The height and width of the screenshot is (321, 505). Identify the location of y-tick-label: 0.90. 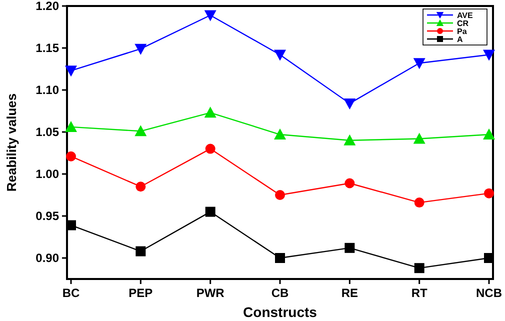
(48, 258).